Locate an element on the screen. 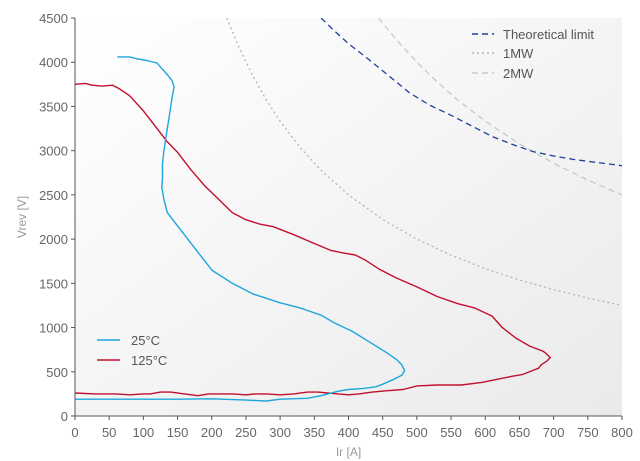 The image size is (640, 461). y-tick-label: 3500 is located at coordinates (53, 106).